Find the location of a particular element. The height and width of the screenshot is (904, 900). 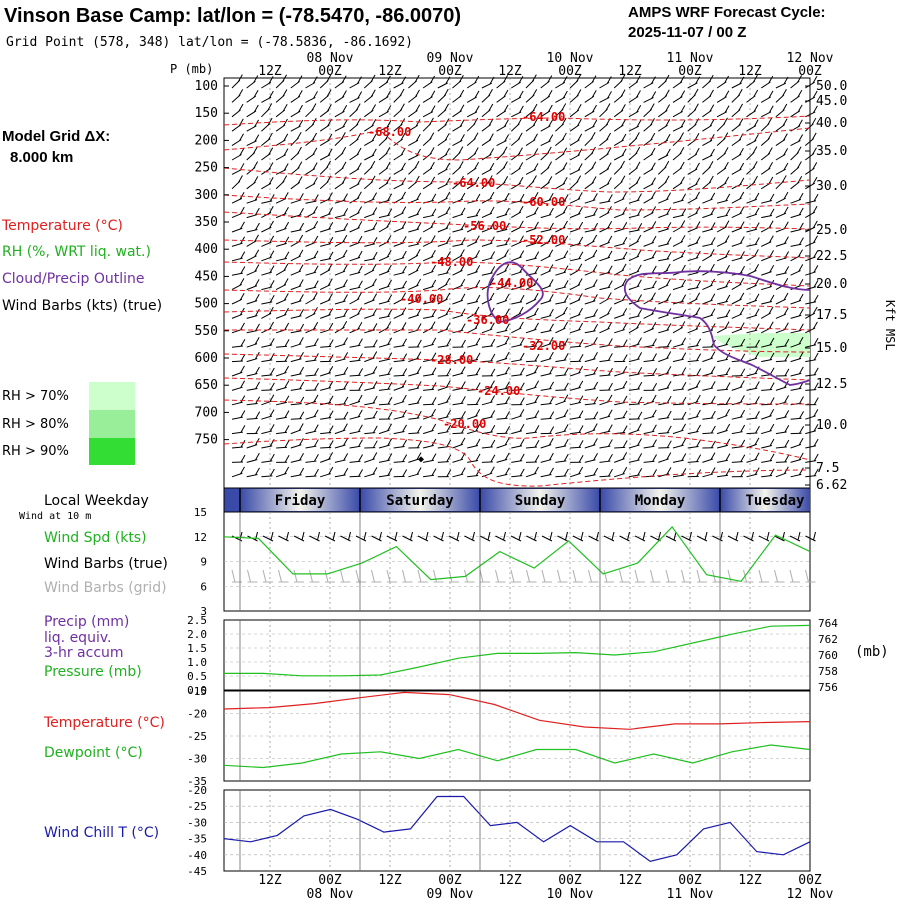

temp-contour-label: -44.00 is located at coordinates (511, 283).